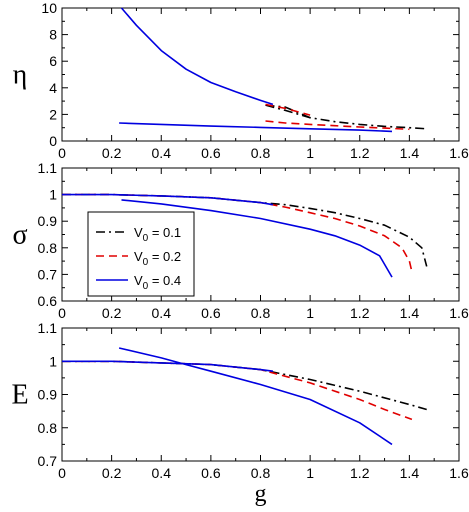  What do you see at coordinates (157, 234) in the screenshot?
I see `legend-label: V0 = 0.1` at bounding box center [157, 234].